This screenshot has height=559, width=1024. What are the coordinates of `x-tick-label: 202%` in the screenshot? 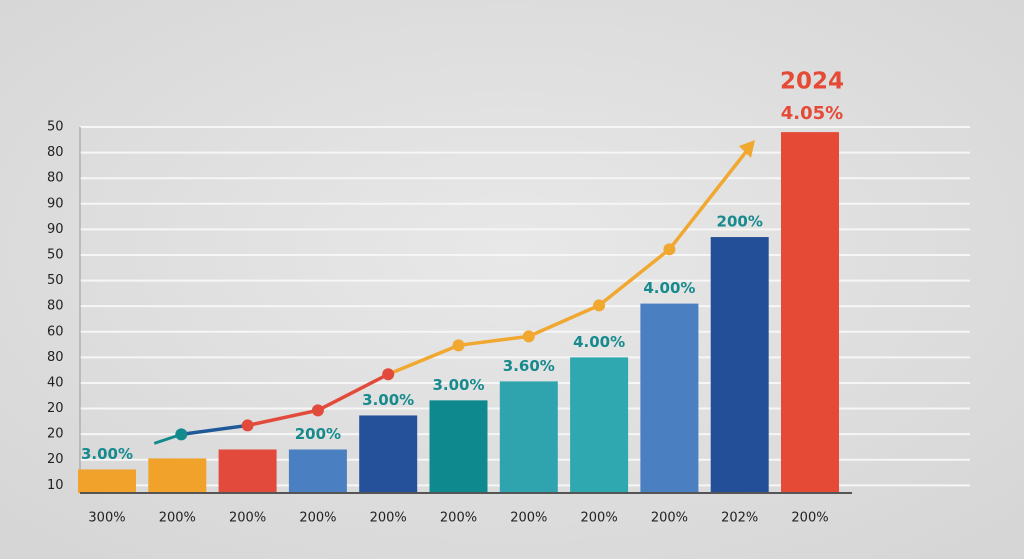 It's located at (739, 518).